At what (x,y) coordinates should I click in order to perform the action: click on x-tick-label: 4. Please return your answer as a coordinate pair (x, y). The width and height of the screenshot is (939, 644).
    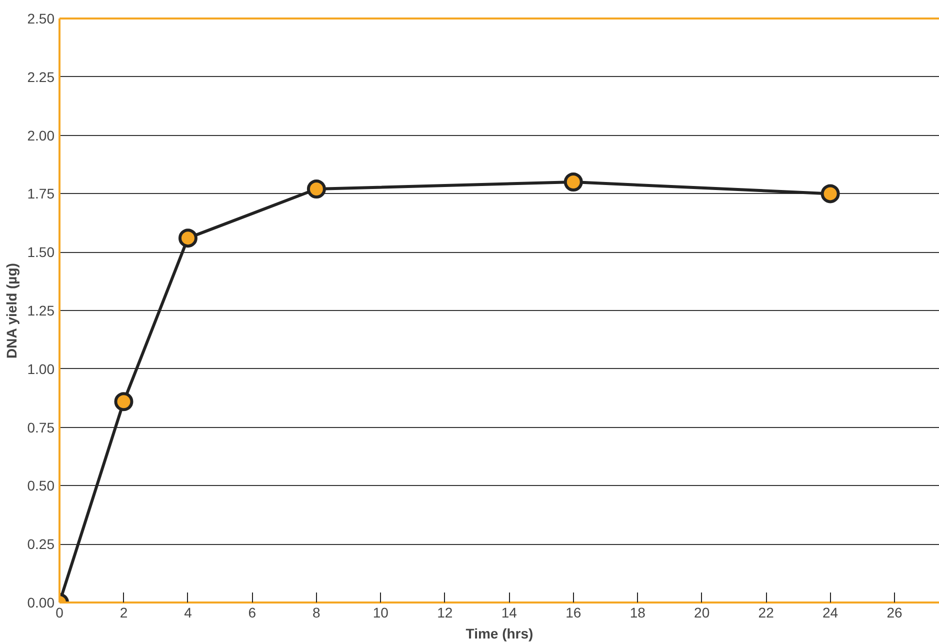
    Looking at the image, I should click on (188, 612).